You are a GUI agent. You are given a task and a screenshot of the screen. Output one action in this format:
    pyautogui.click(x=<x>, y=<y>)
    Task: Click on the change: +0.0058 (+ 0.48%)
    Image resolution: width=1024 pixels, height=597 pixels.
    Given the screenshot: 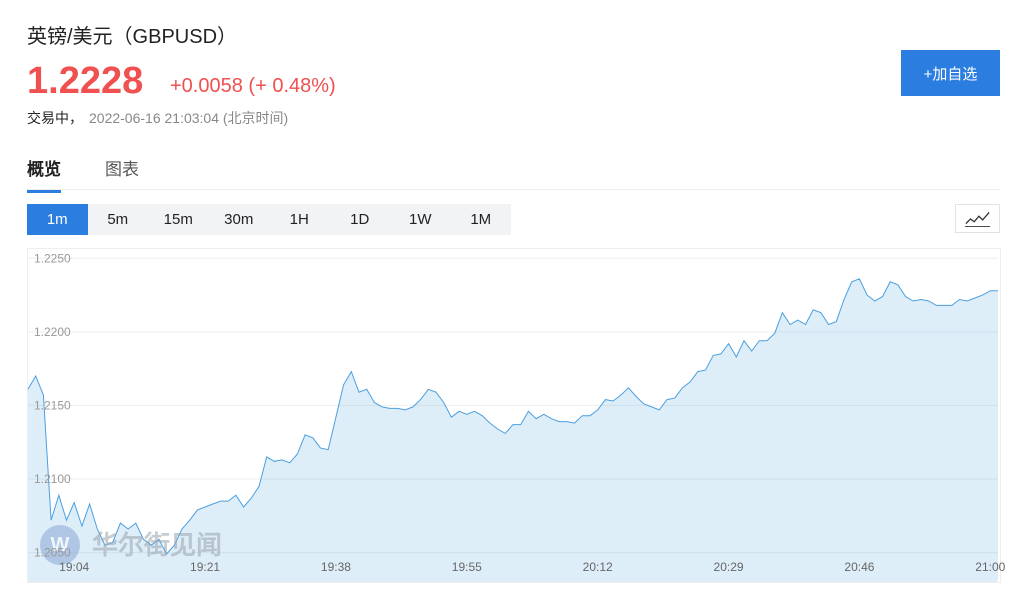 What is the action you would take?
    pyautogui.click(x=253, y=86)
    